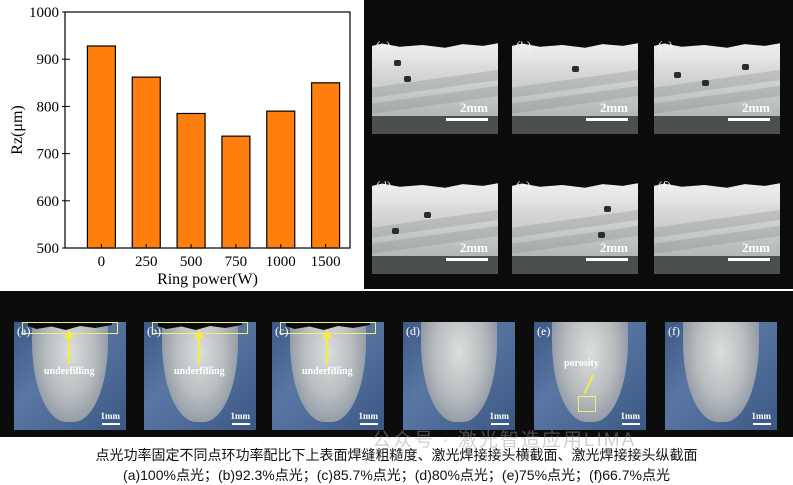 Image resolution: width=793 pixels, height=485 pixels. I want to click on y-tick-label: 500, so click(48, 249).